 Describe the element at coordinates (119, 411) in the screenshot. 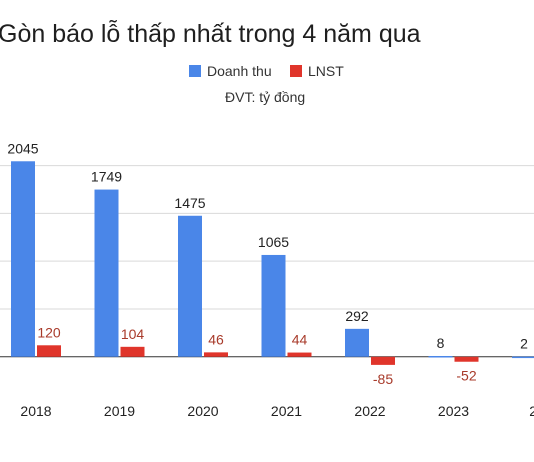

I see `x-tick-label-2019: 2019` at that location.